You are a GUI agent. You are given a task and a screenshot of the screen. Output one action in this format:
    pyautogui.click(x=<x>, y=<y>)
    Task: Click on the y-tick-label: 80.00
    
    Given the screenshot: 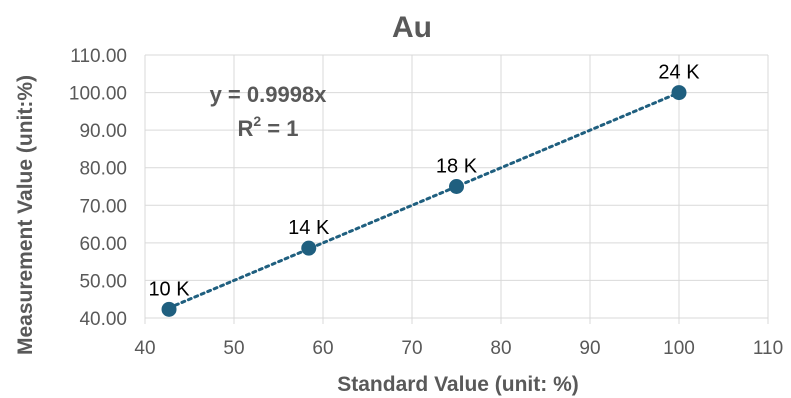 What is the action you would take?
    pyautogui.click(x=103, y=169)
    